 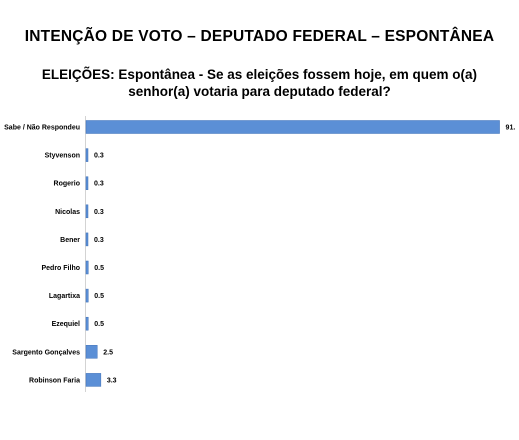 What do you see at coordinates (511, 128) in the screenshot?
I see `value-label-sabe-nao-respondeu: 91.` at bounding box center [511, 128].